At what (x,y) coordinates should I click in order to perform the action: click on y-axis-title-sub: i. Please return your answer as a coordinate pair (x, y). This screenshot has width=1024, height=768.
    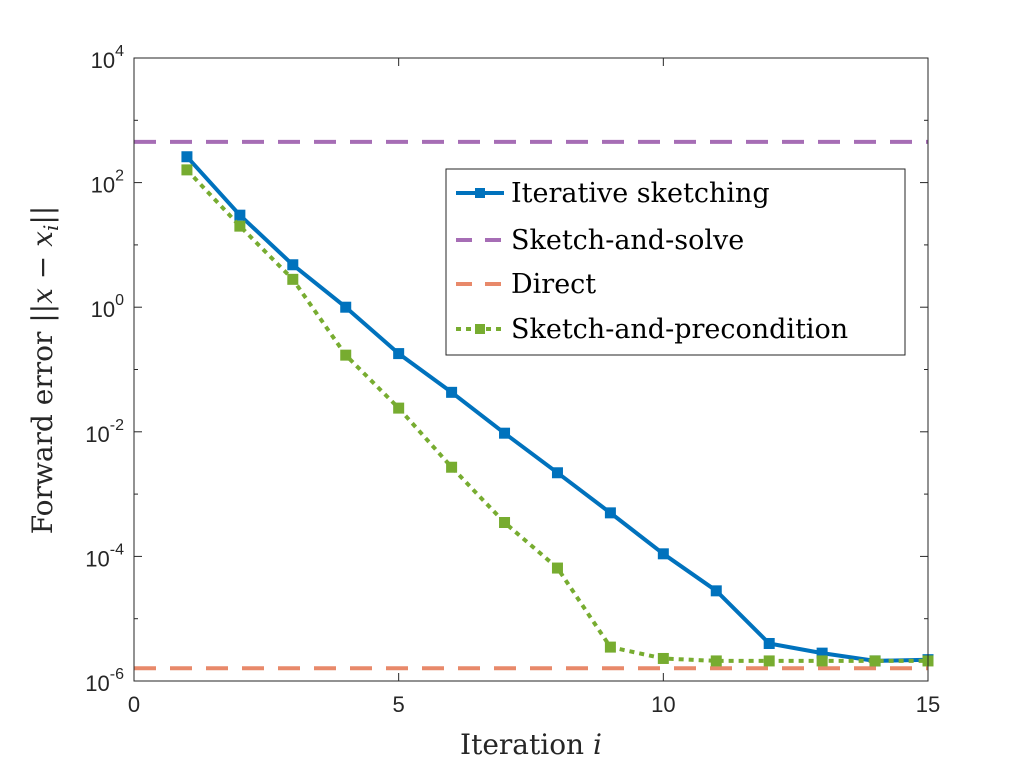
    Looking at the image, I should click on (51, 228).